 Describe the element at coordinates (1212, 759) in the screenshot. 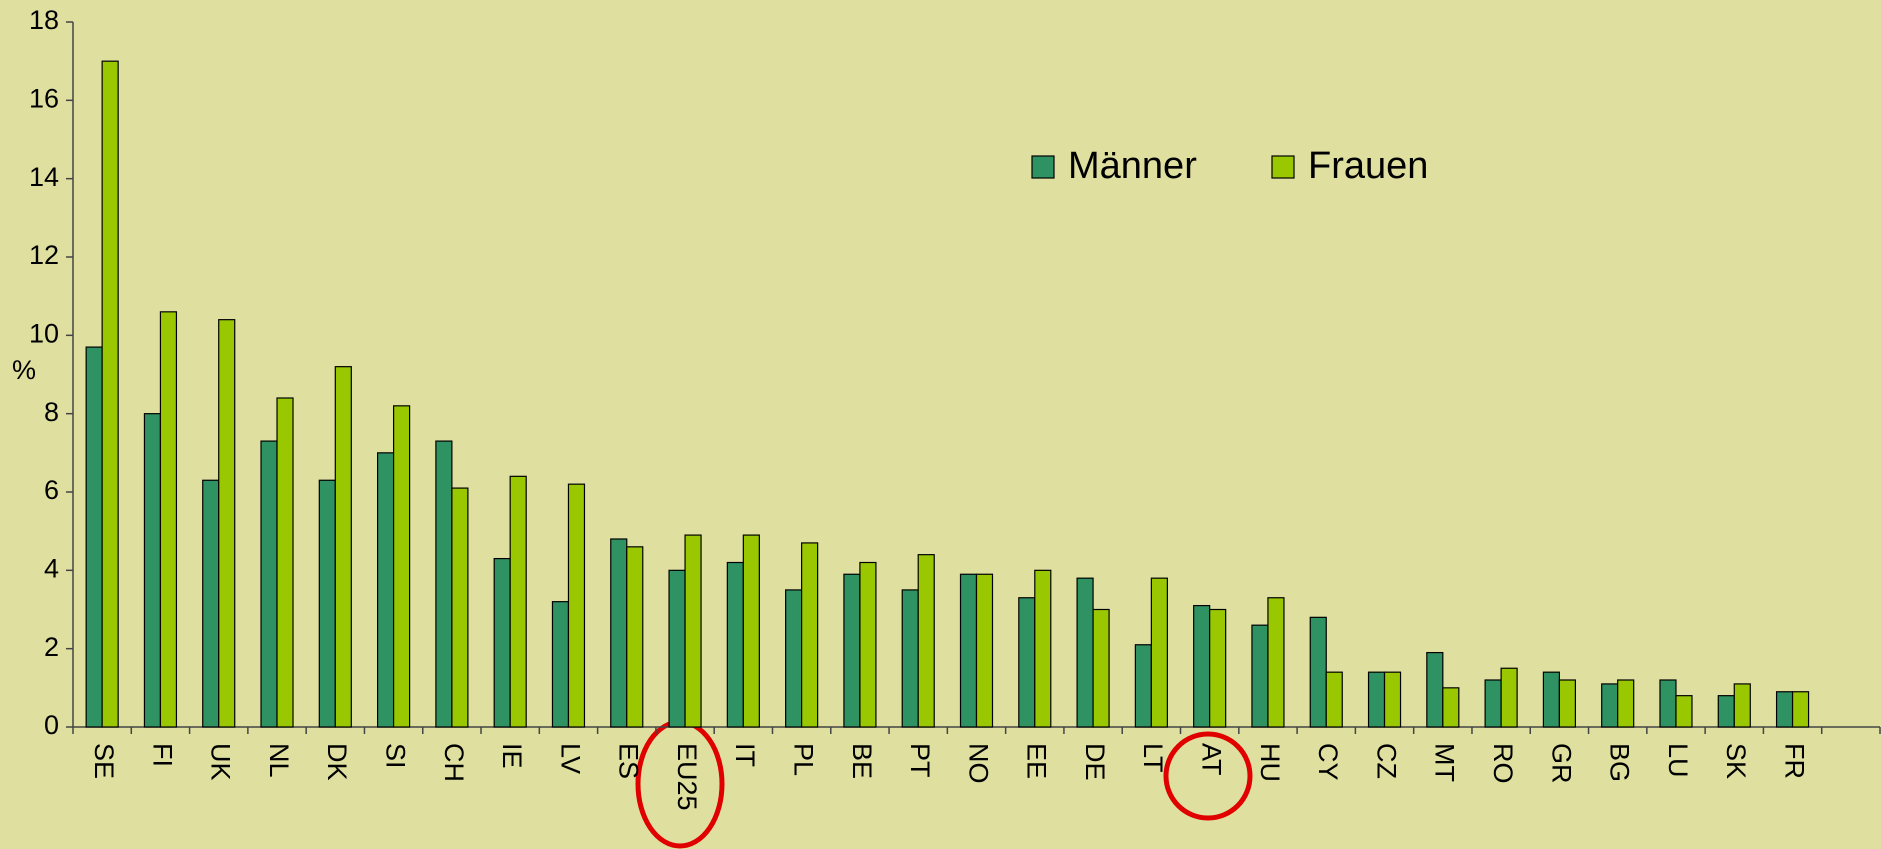

I see `x-tick-label: AT` at that location.